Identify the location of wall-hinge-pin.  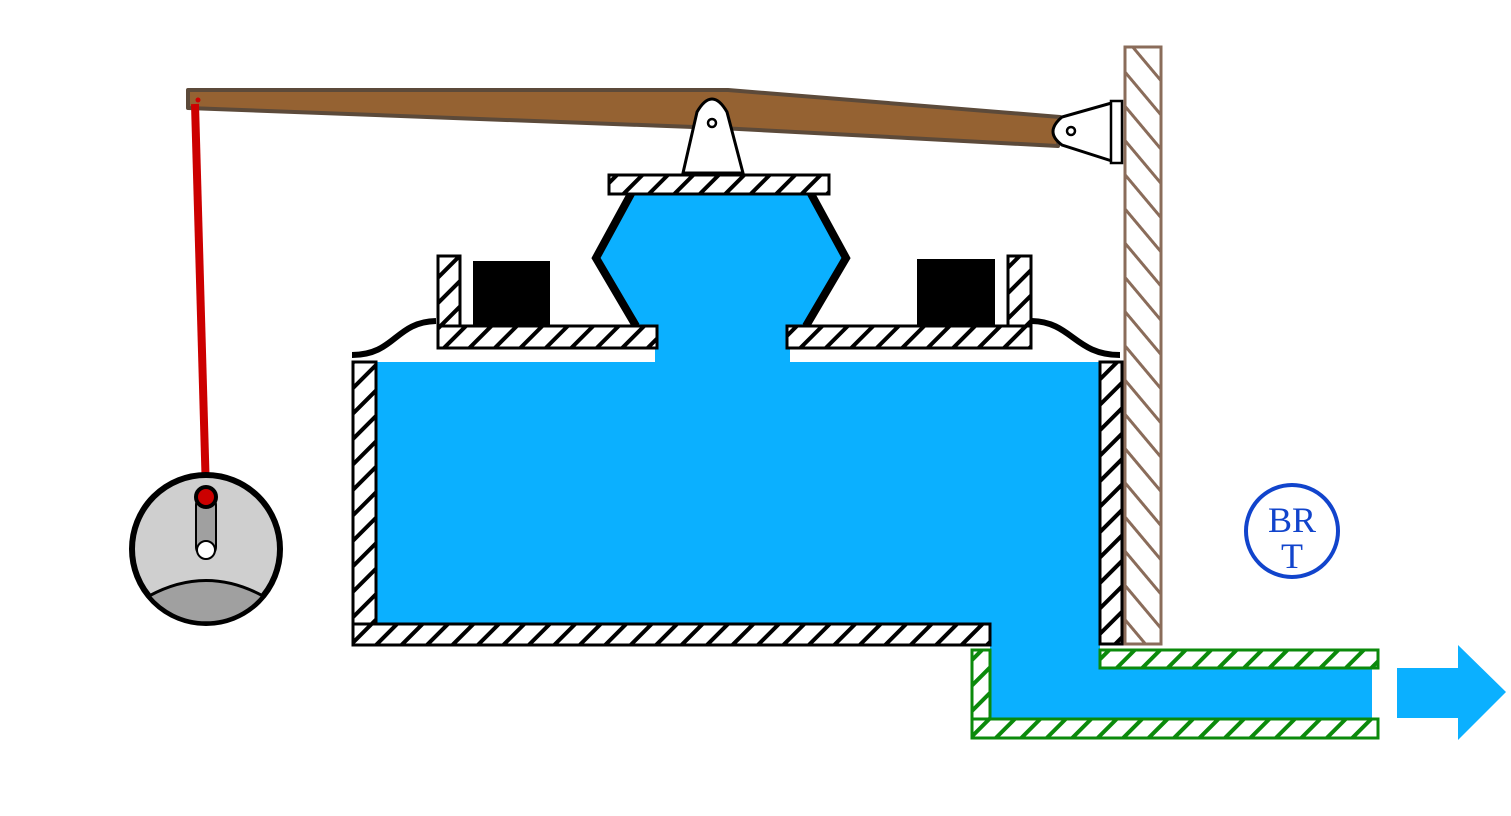
(1071, 131).